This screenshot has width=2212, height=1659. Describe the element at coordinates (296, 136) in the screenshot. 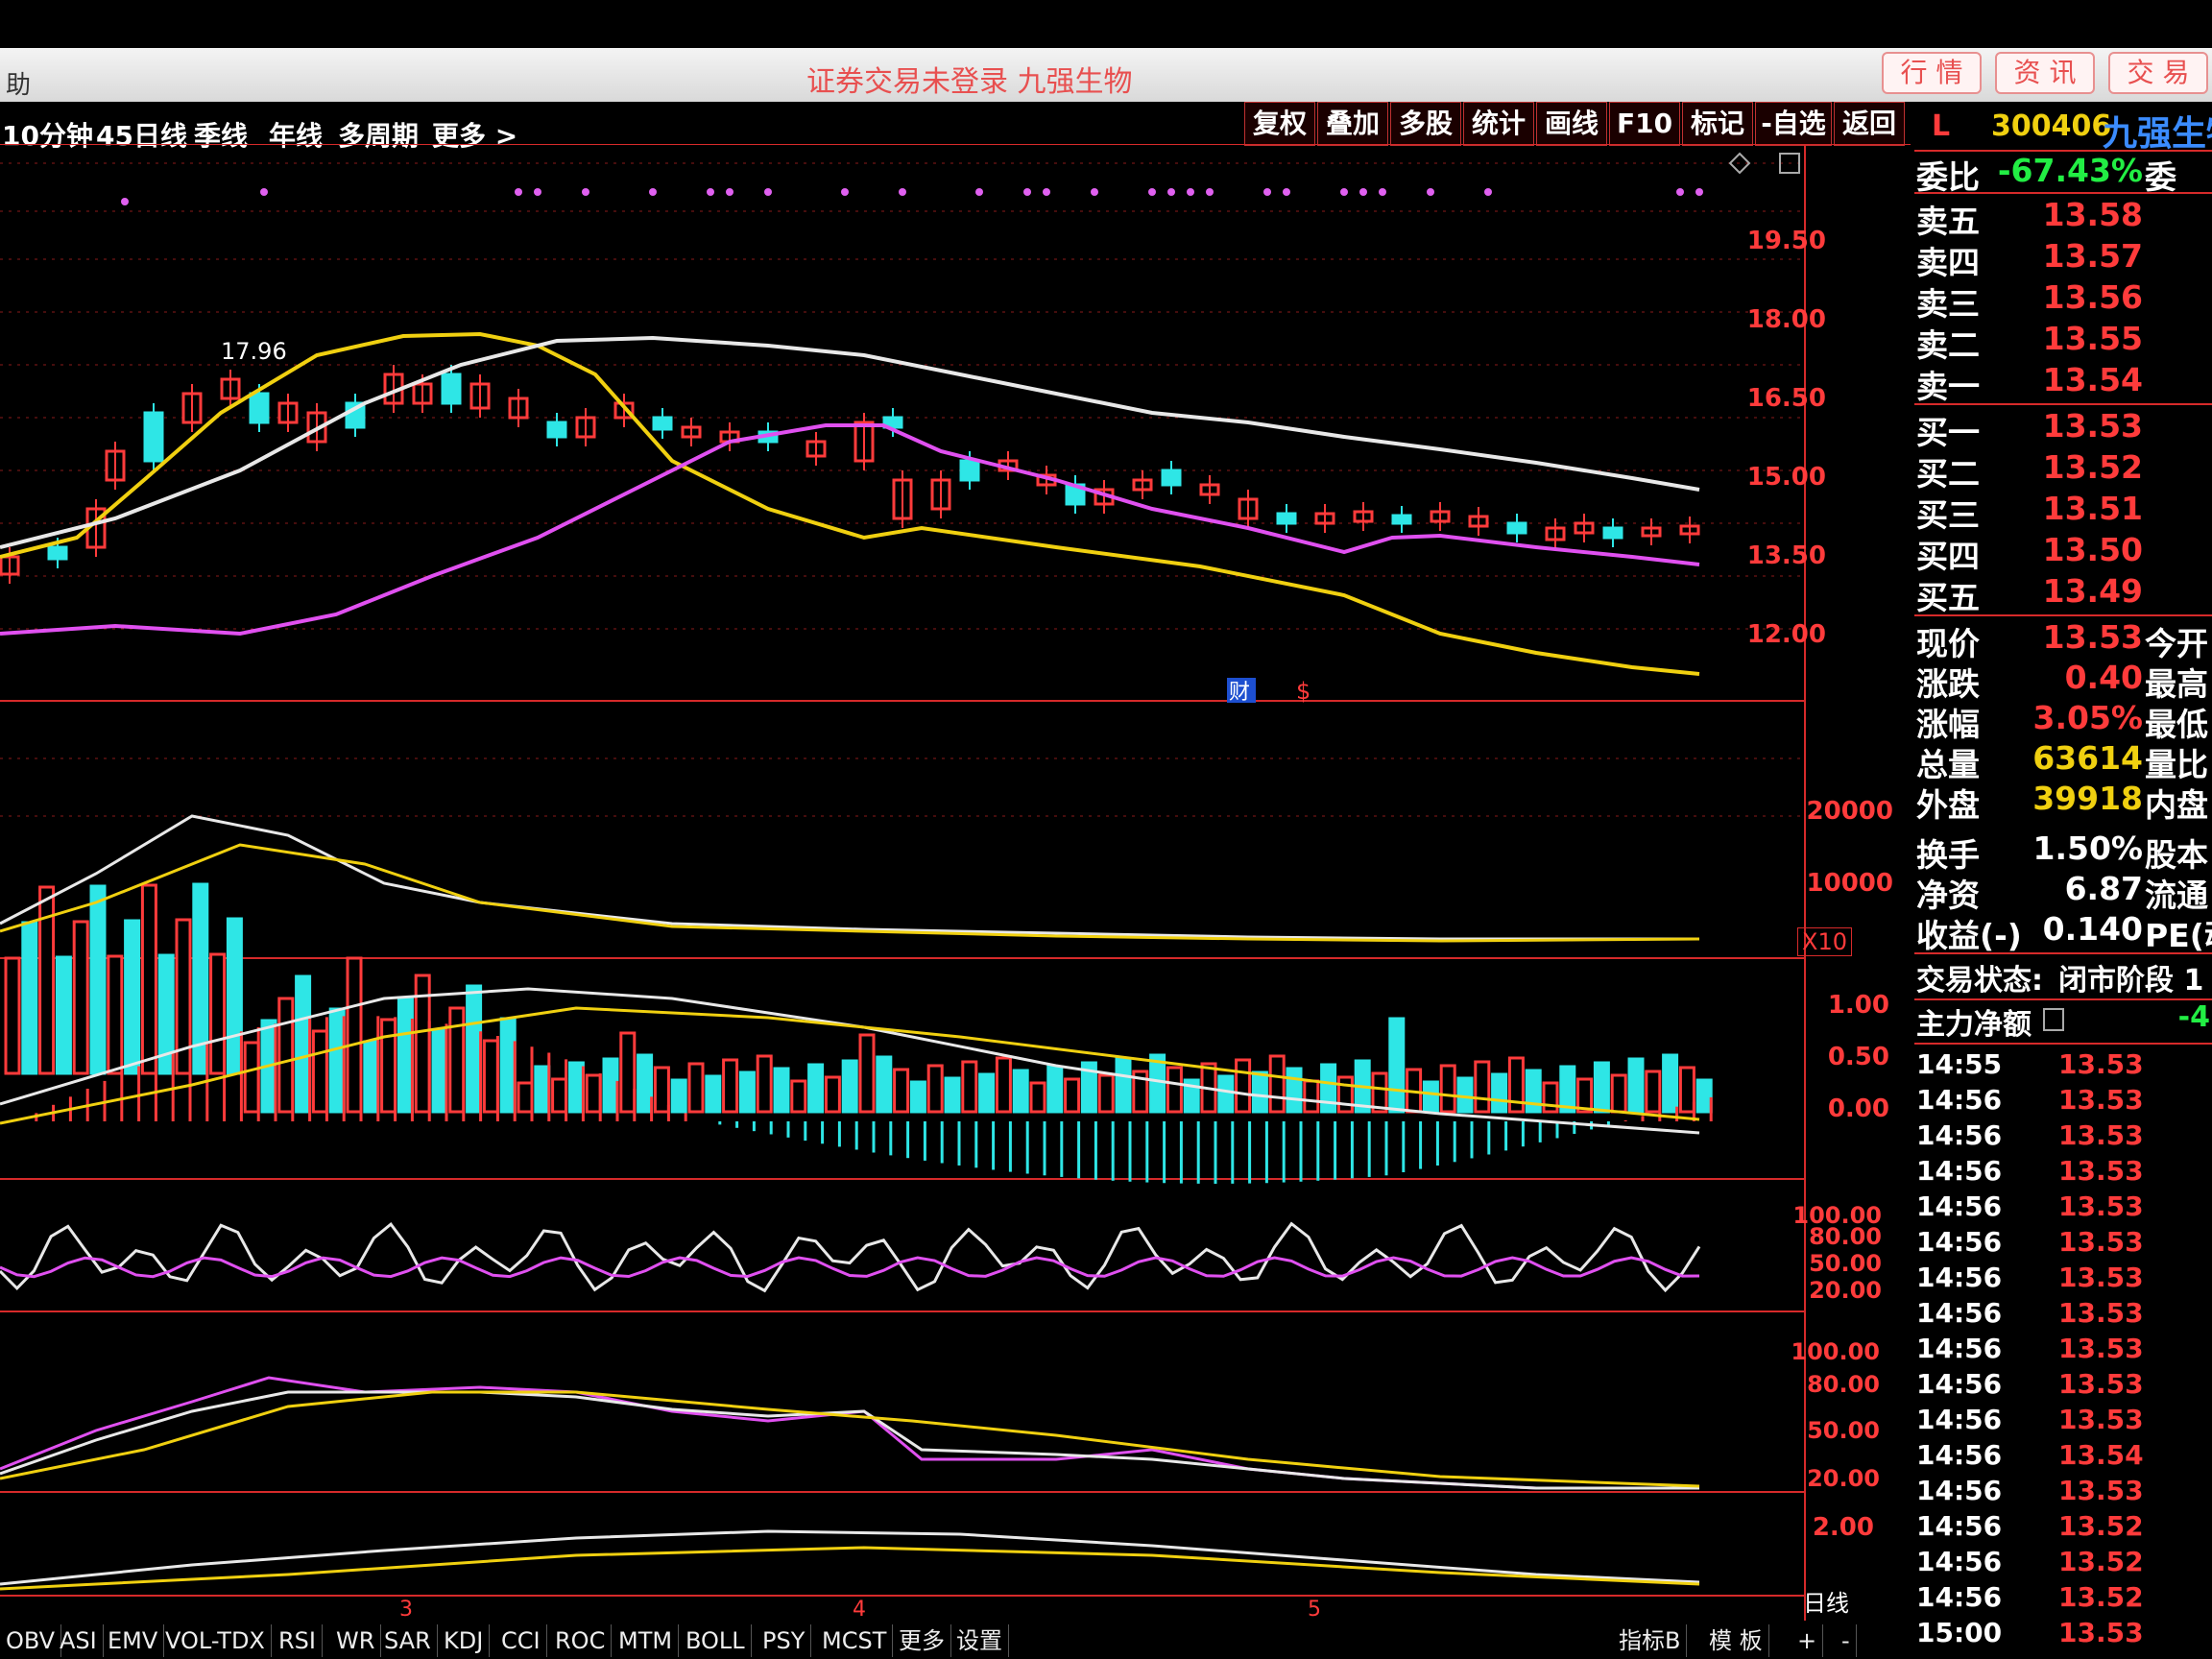

I see `period-year: 年线` at that location.